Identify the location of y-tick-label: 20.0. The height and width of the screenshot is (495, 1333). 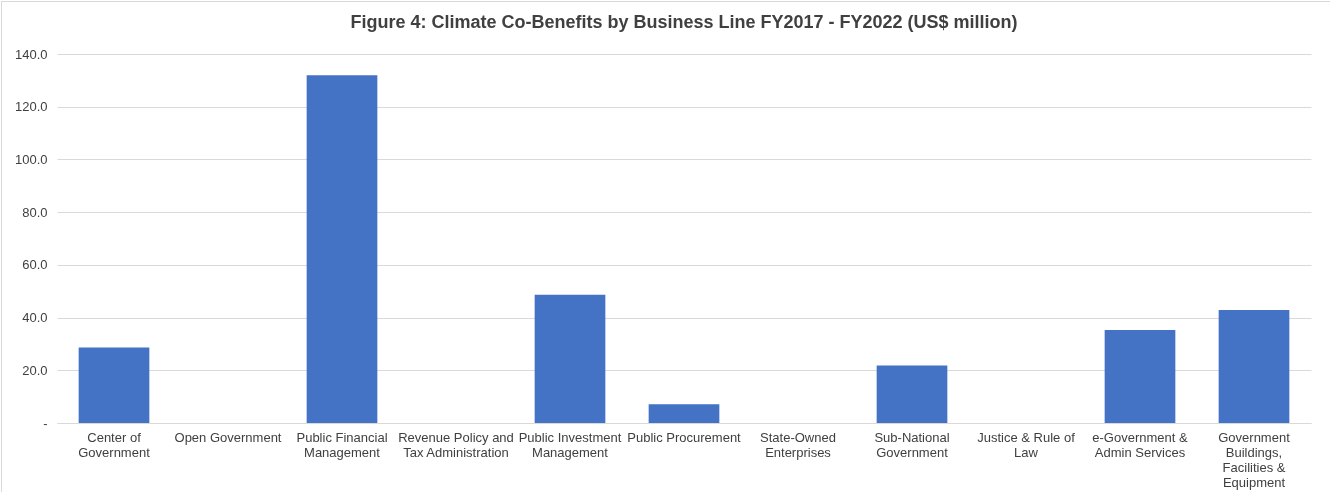
(35, 370).